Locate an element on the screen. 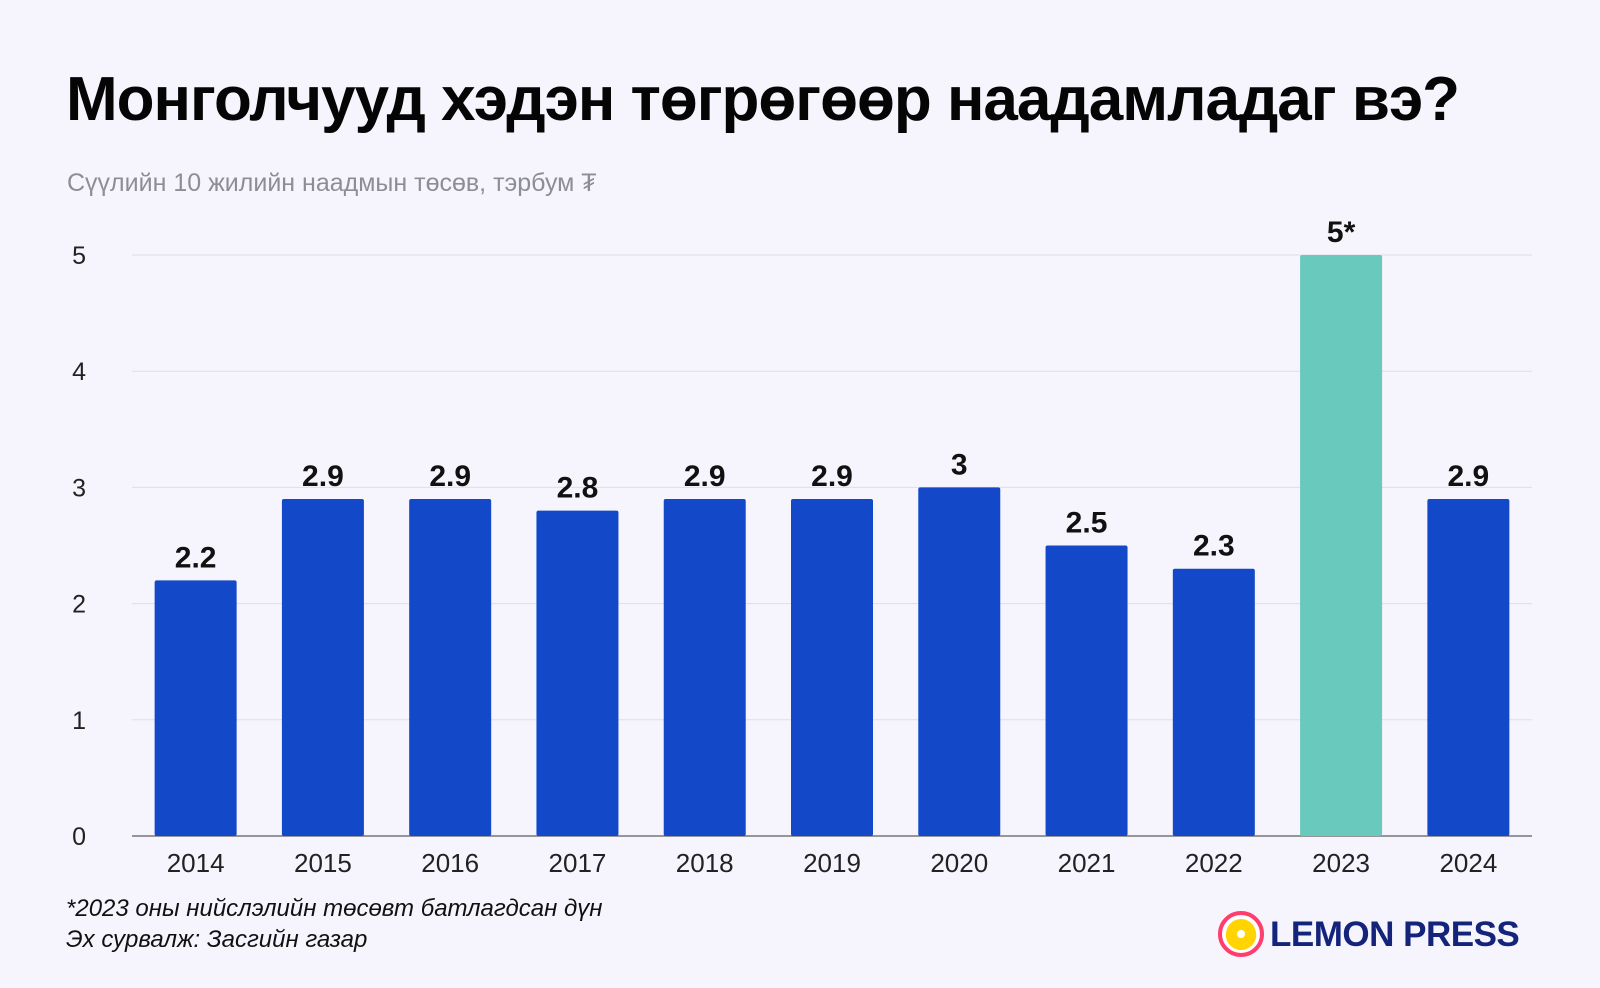 This screenshot has height=988, width=1600. data-label-2019: 2.9 is located at coordinates (832, 476).